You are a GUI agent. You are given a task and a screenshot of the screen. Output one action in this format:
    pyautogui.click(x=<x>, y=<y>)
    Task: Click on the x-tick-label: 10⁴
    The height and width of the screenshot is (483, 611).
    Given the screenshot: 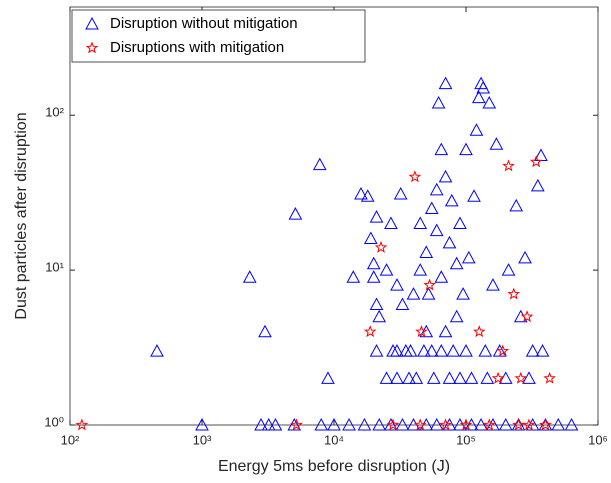 What is the action you would take?
    pyautogui.click(x=334, y=439)
    